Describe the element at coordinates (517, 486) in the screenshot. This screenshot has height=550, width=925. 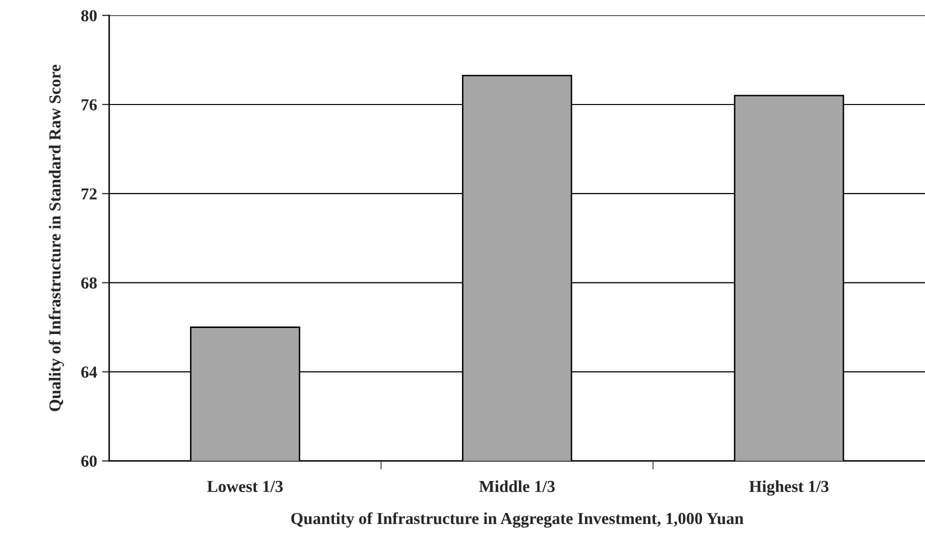
I see `x-tick-label: Middle 1/3` at that location.